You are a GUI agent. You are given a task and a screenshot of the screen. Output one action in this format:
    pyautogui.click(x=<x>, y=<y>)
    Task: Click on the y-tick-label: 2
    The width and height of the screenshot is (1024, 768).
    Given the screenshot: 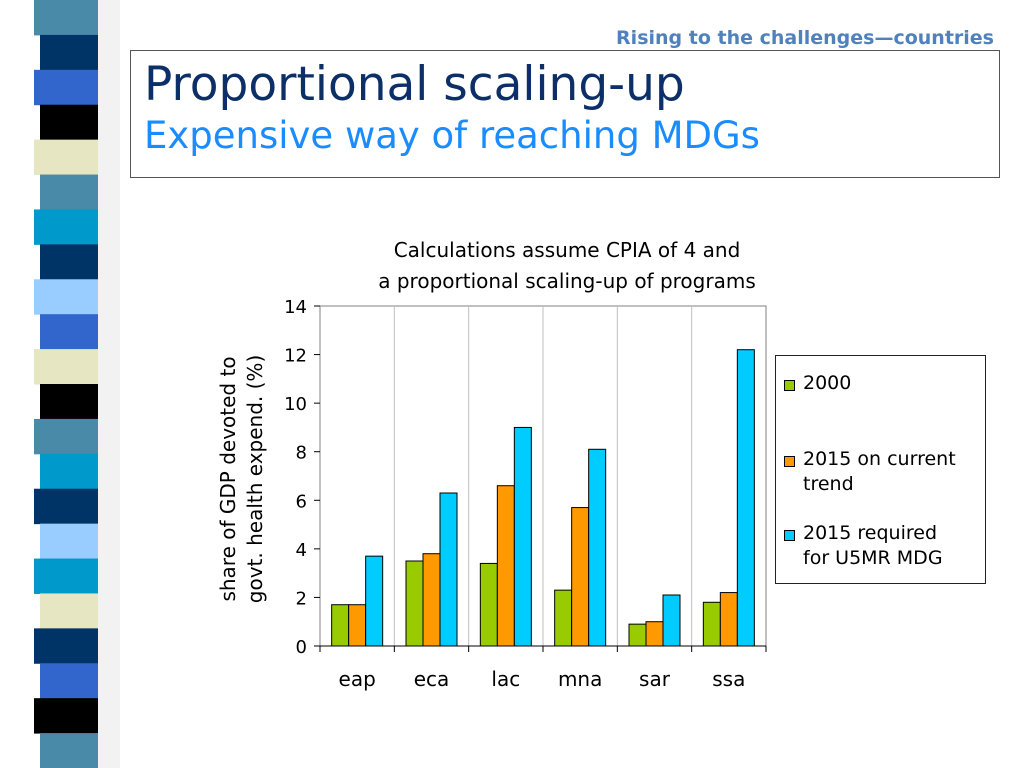 What is the action you would take?
    pyautogui.click(x=301, y=598)
    